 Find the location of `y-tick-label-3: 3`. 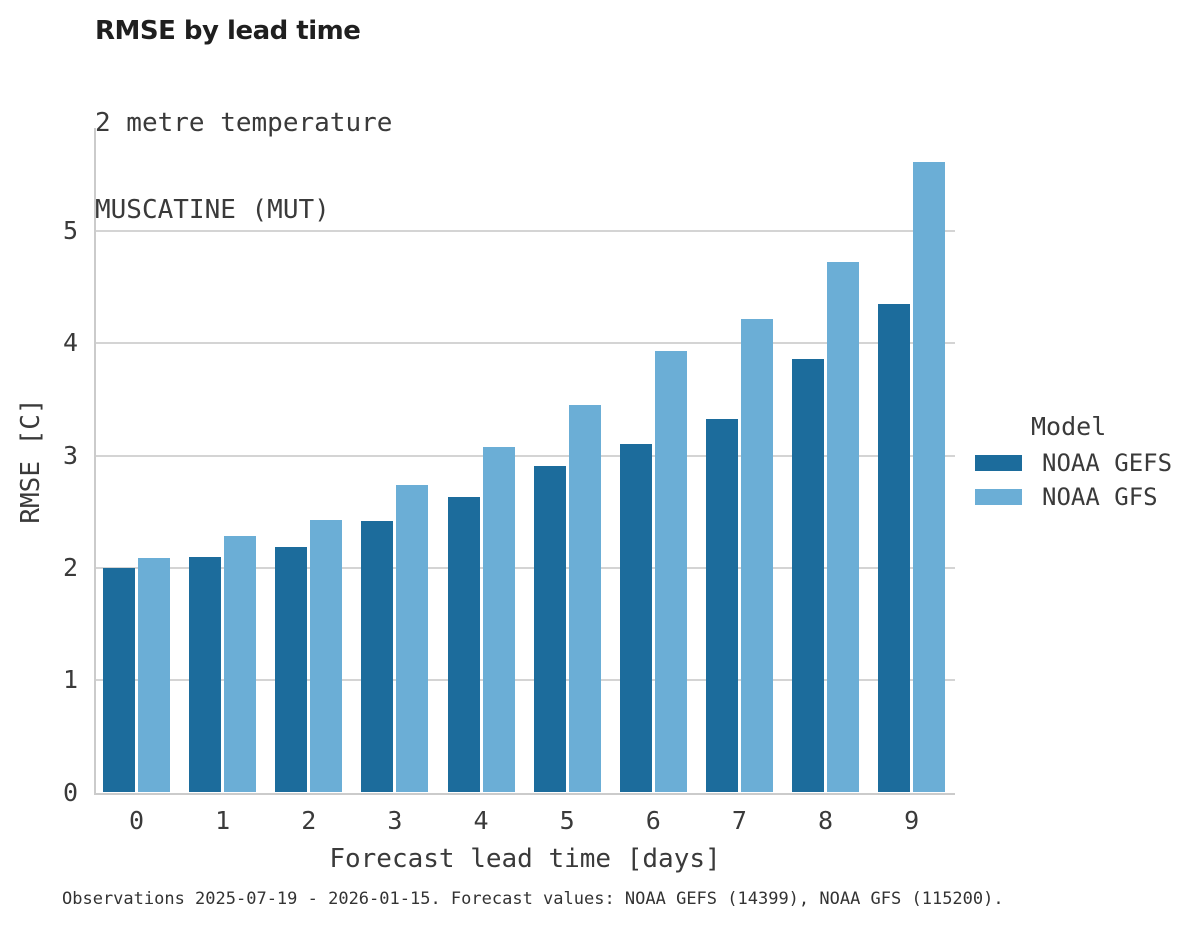

y-tick-label-3: 3 is located at coordinates (70, 455).